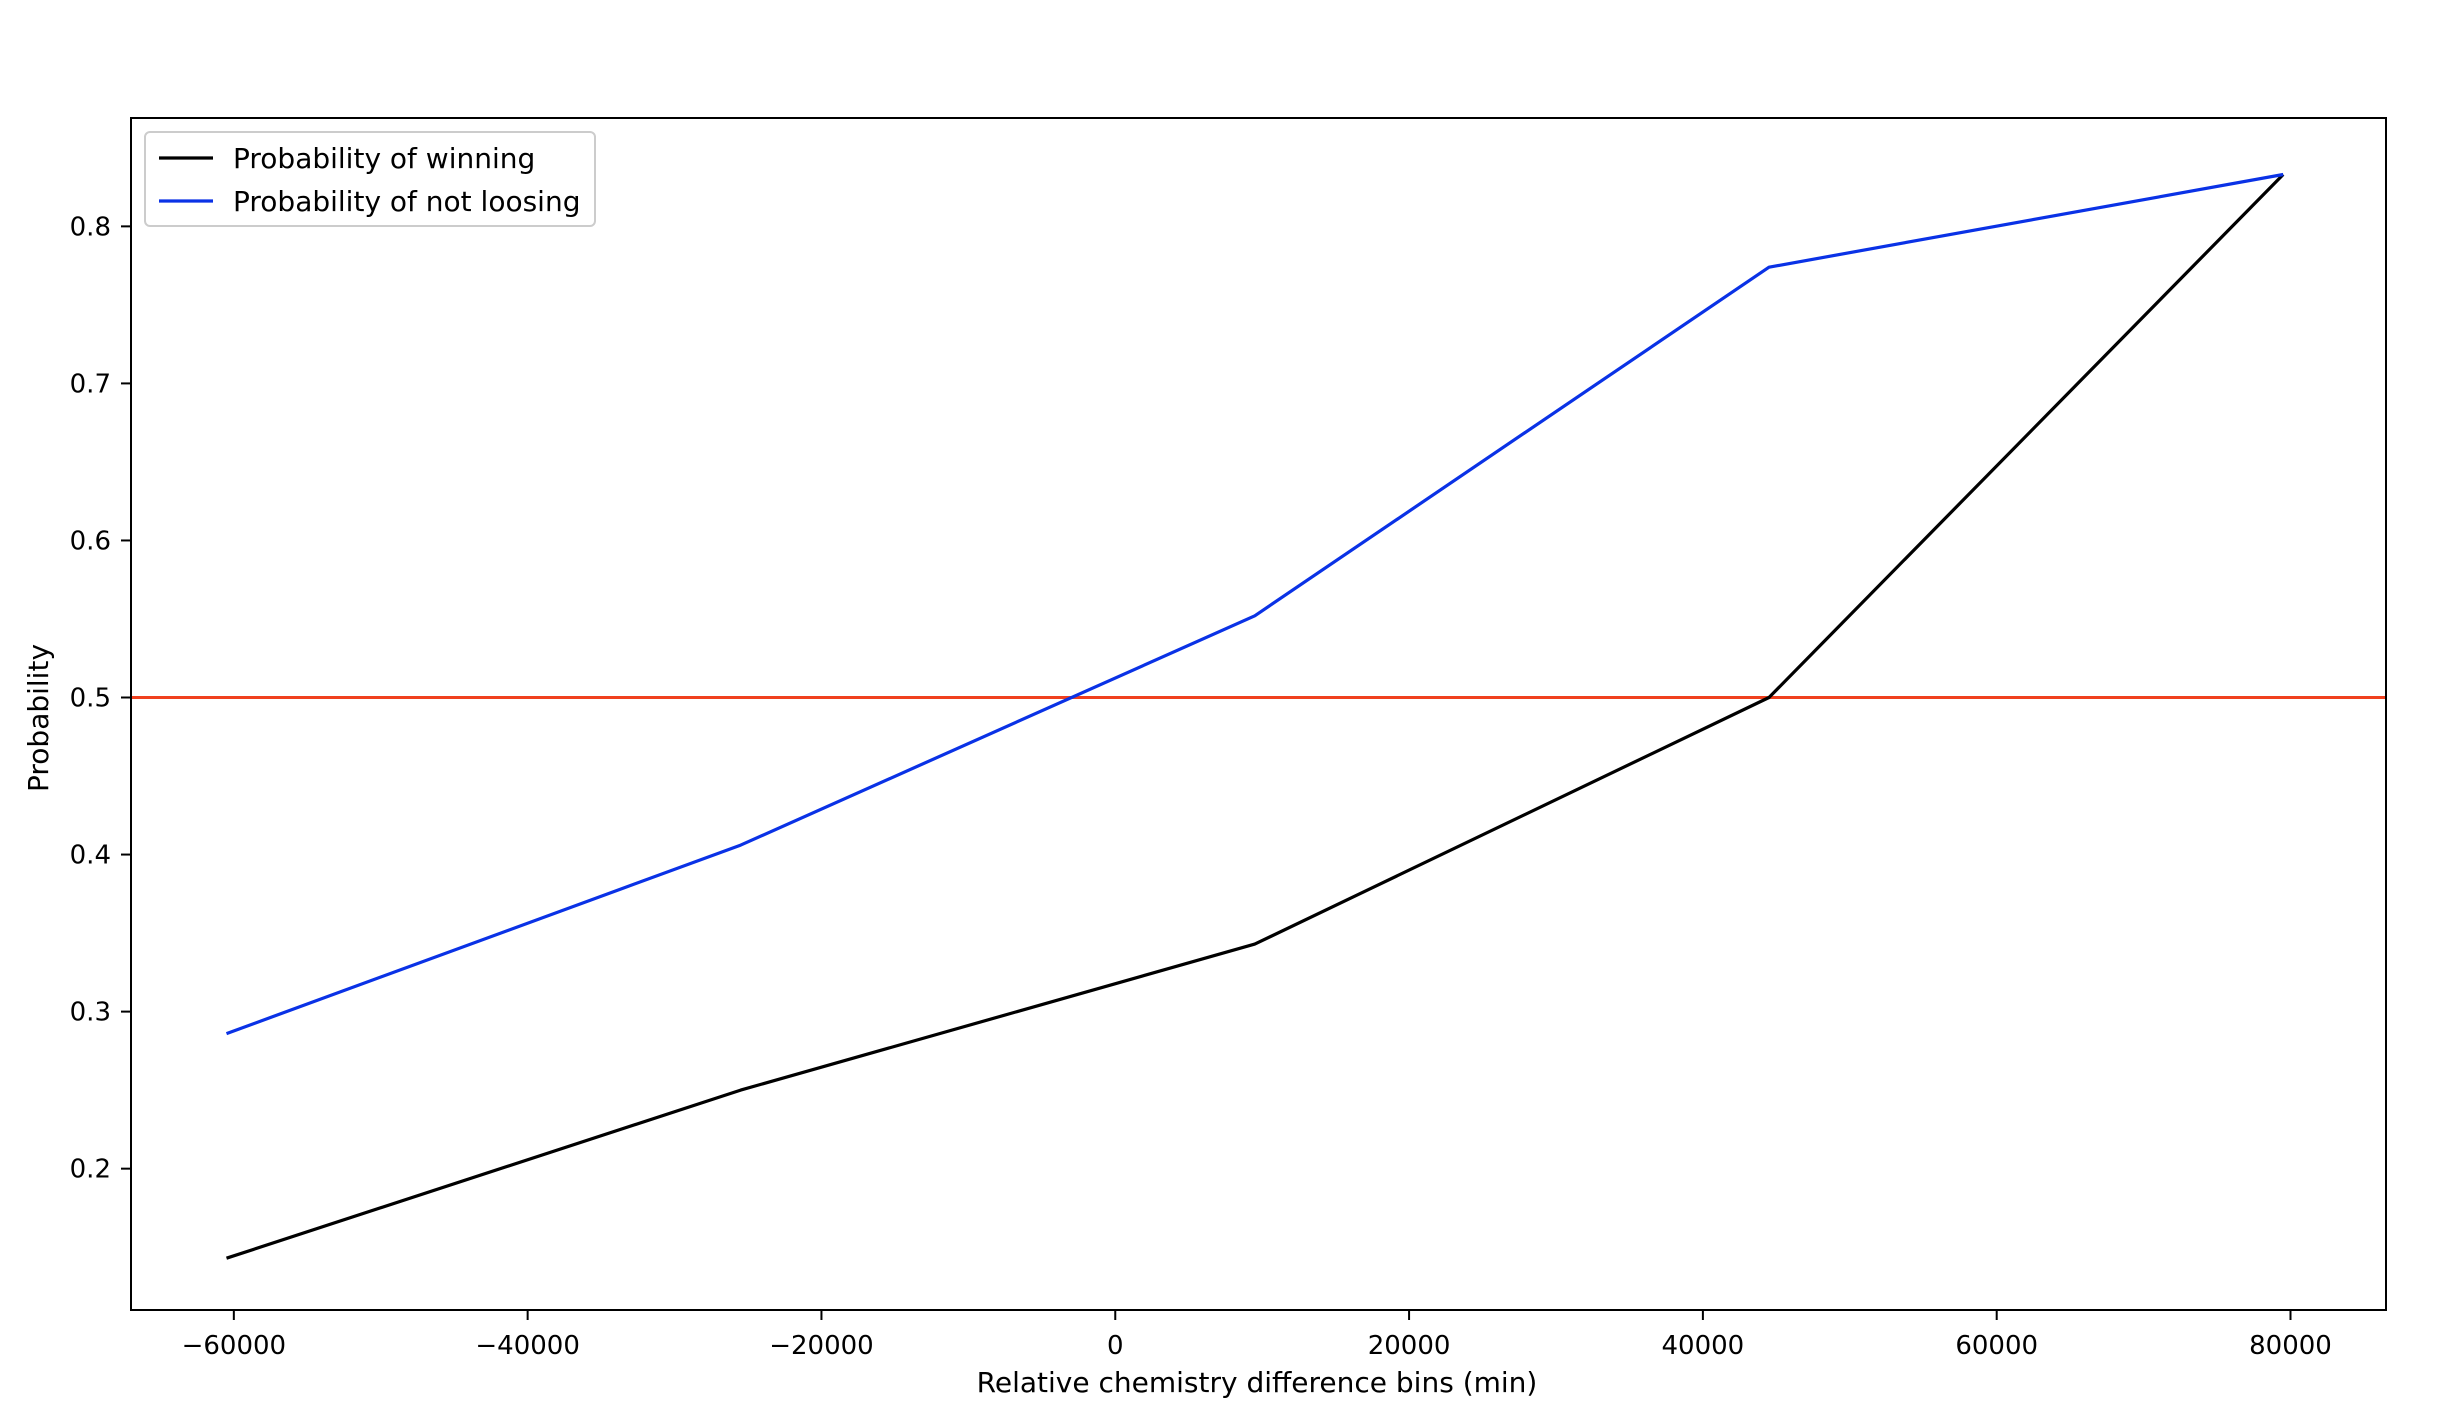 The image size is (2454, 1426). I want to click on y-tick-label: 0.3, so click(90, 1013).